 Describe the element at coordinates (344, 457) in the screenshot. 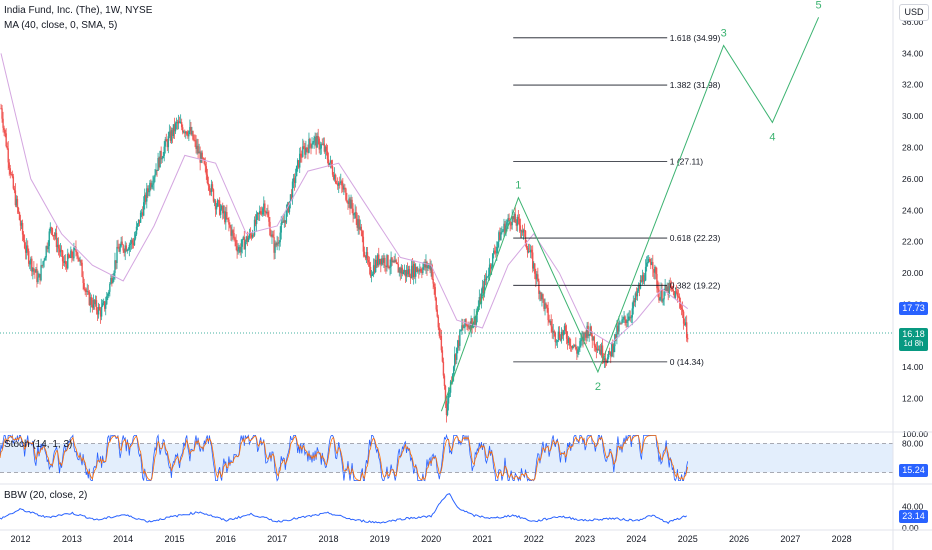

I see `stoch-k-line` at that location.